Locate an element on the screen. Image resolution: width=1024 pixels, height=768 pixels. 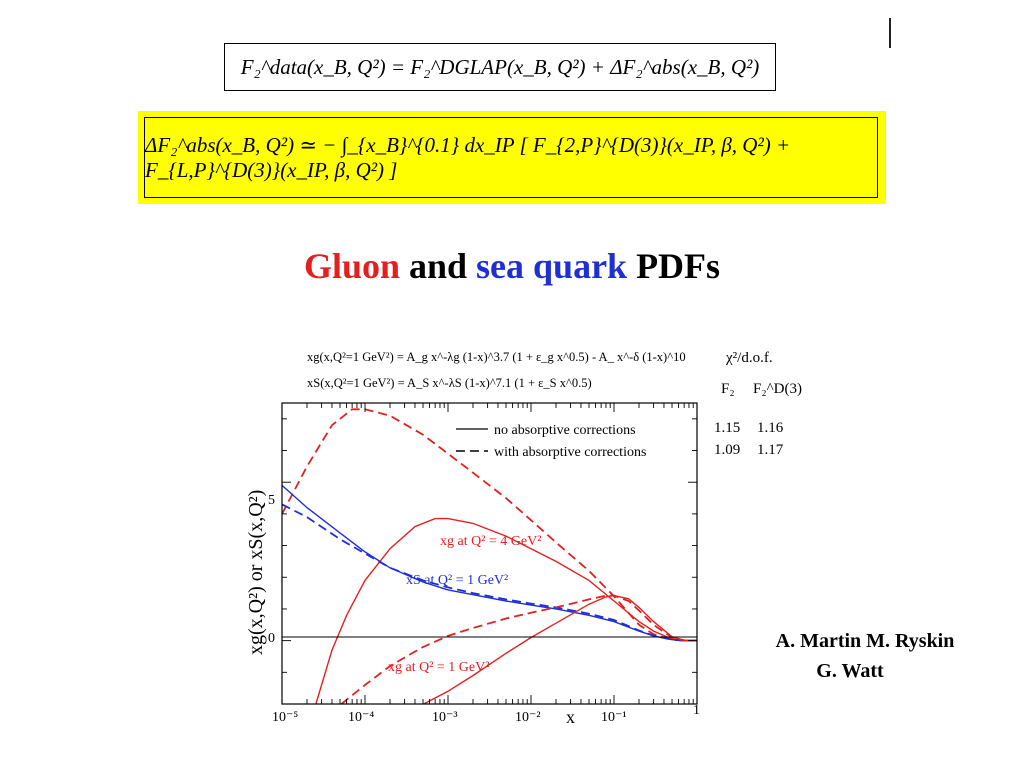
x-tick-label-1e-2: 10⁻² is located at coordinates (528, 717).